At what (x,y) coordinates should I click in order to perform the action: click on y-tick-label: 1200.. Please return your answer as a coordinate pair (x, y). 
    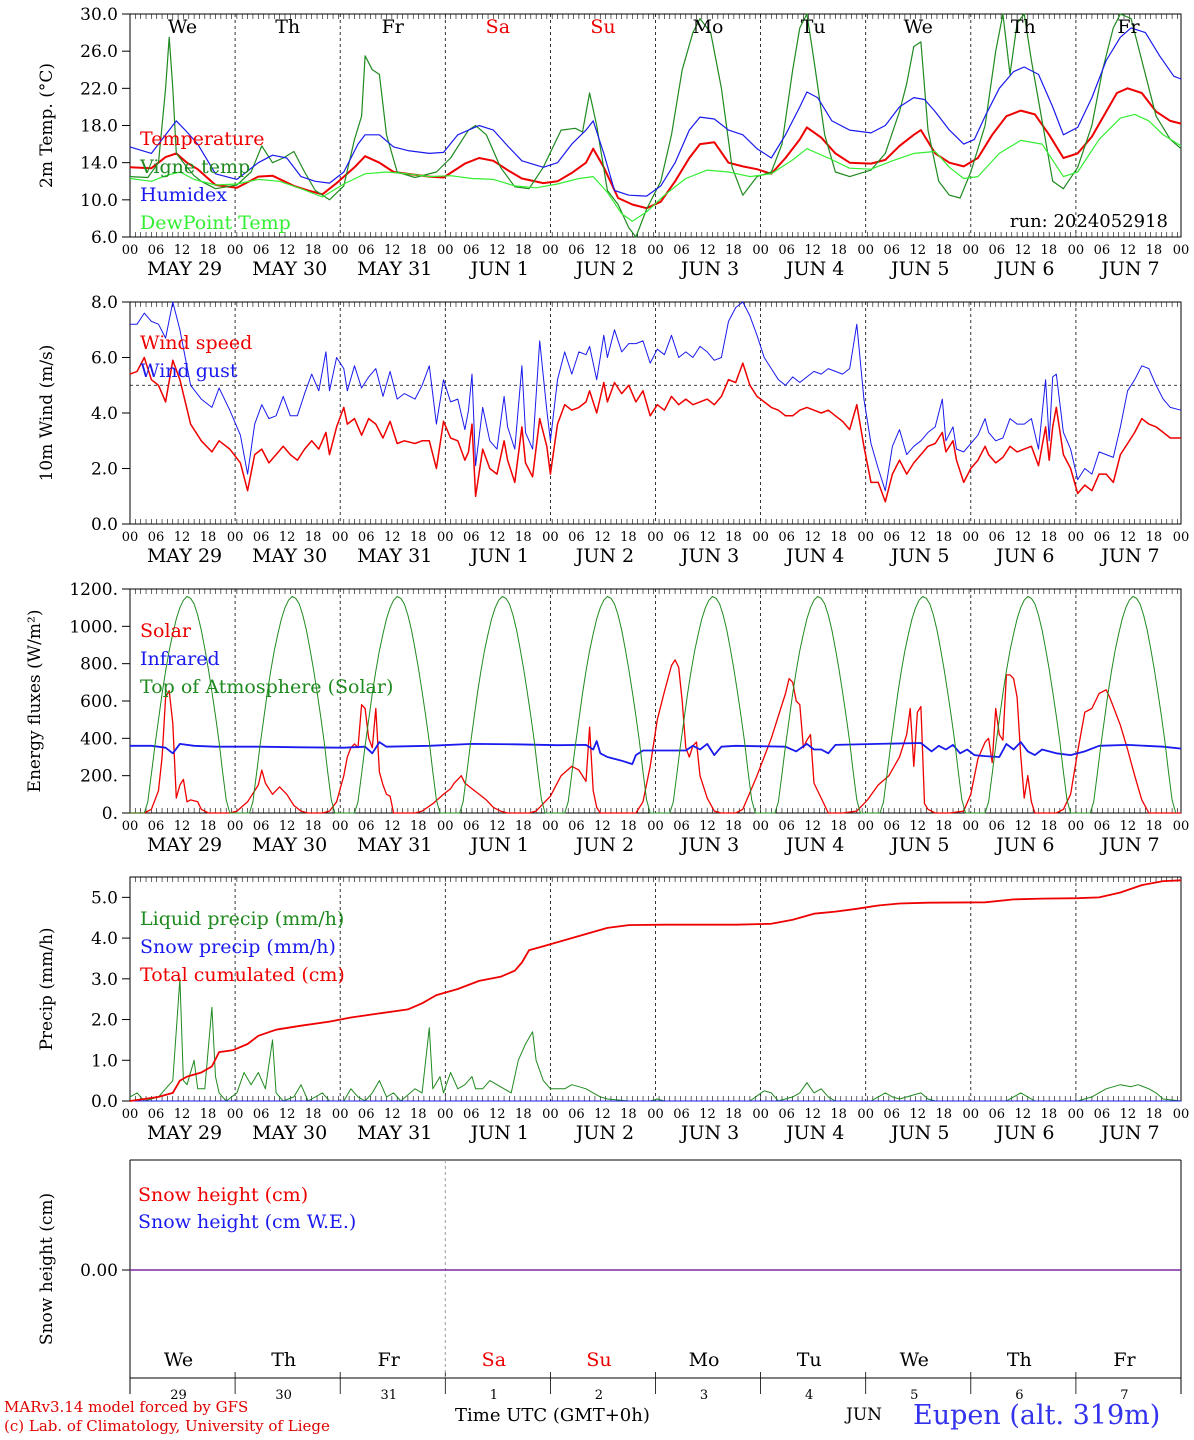
    Looking at the image, I should click on (93, 590).